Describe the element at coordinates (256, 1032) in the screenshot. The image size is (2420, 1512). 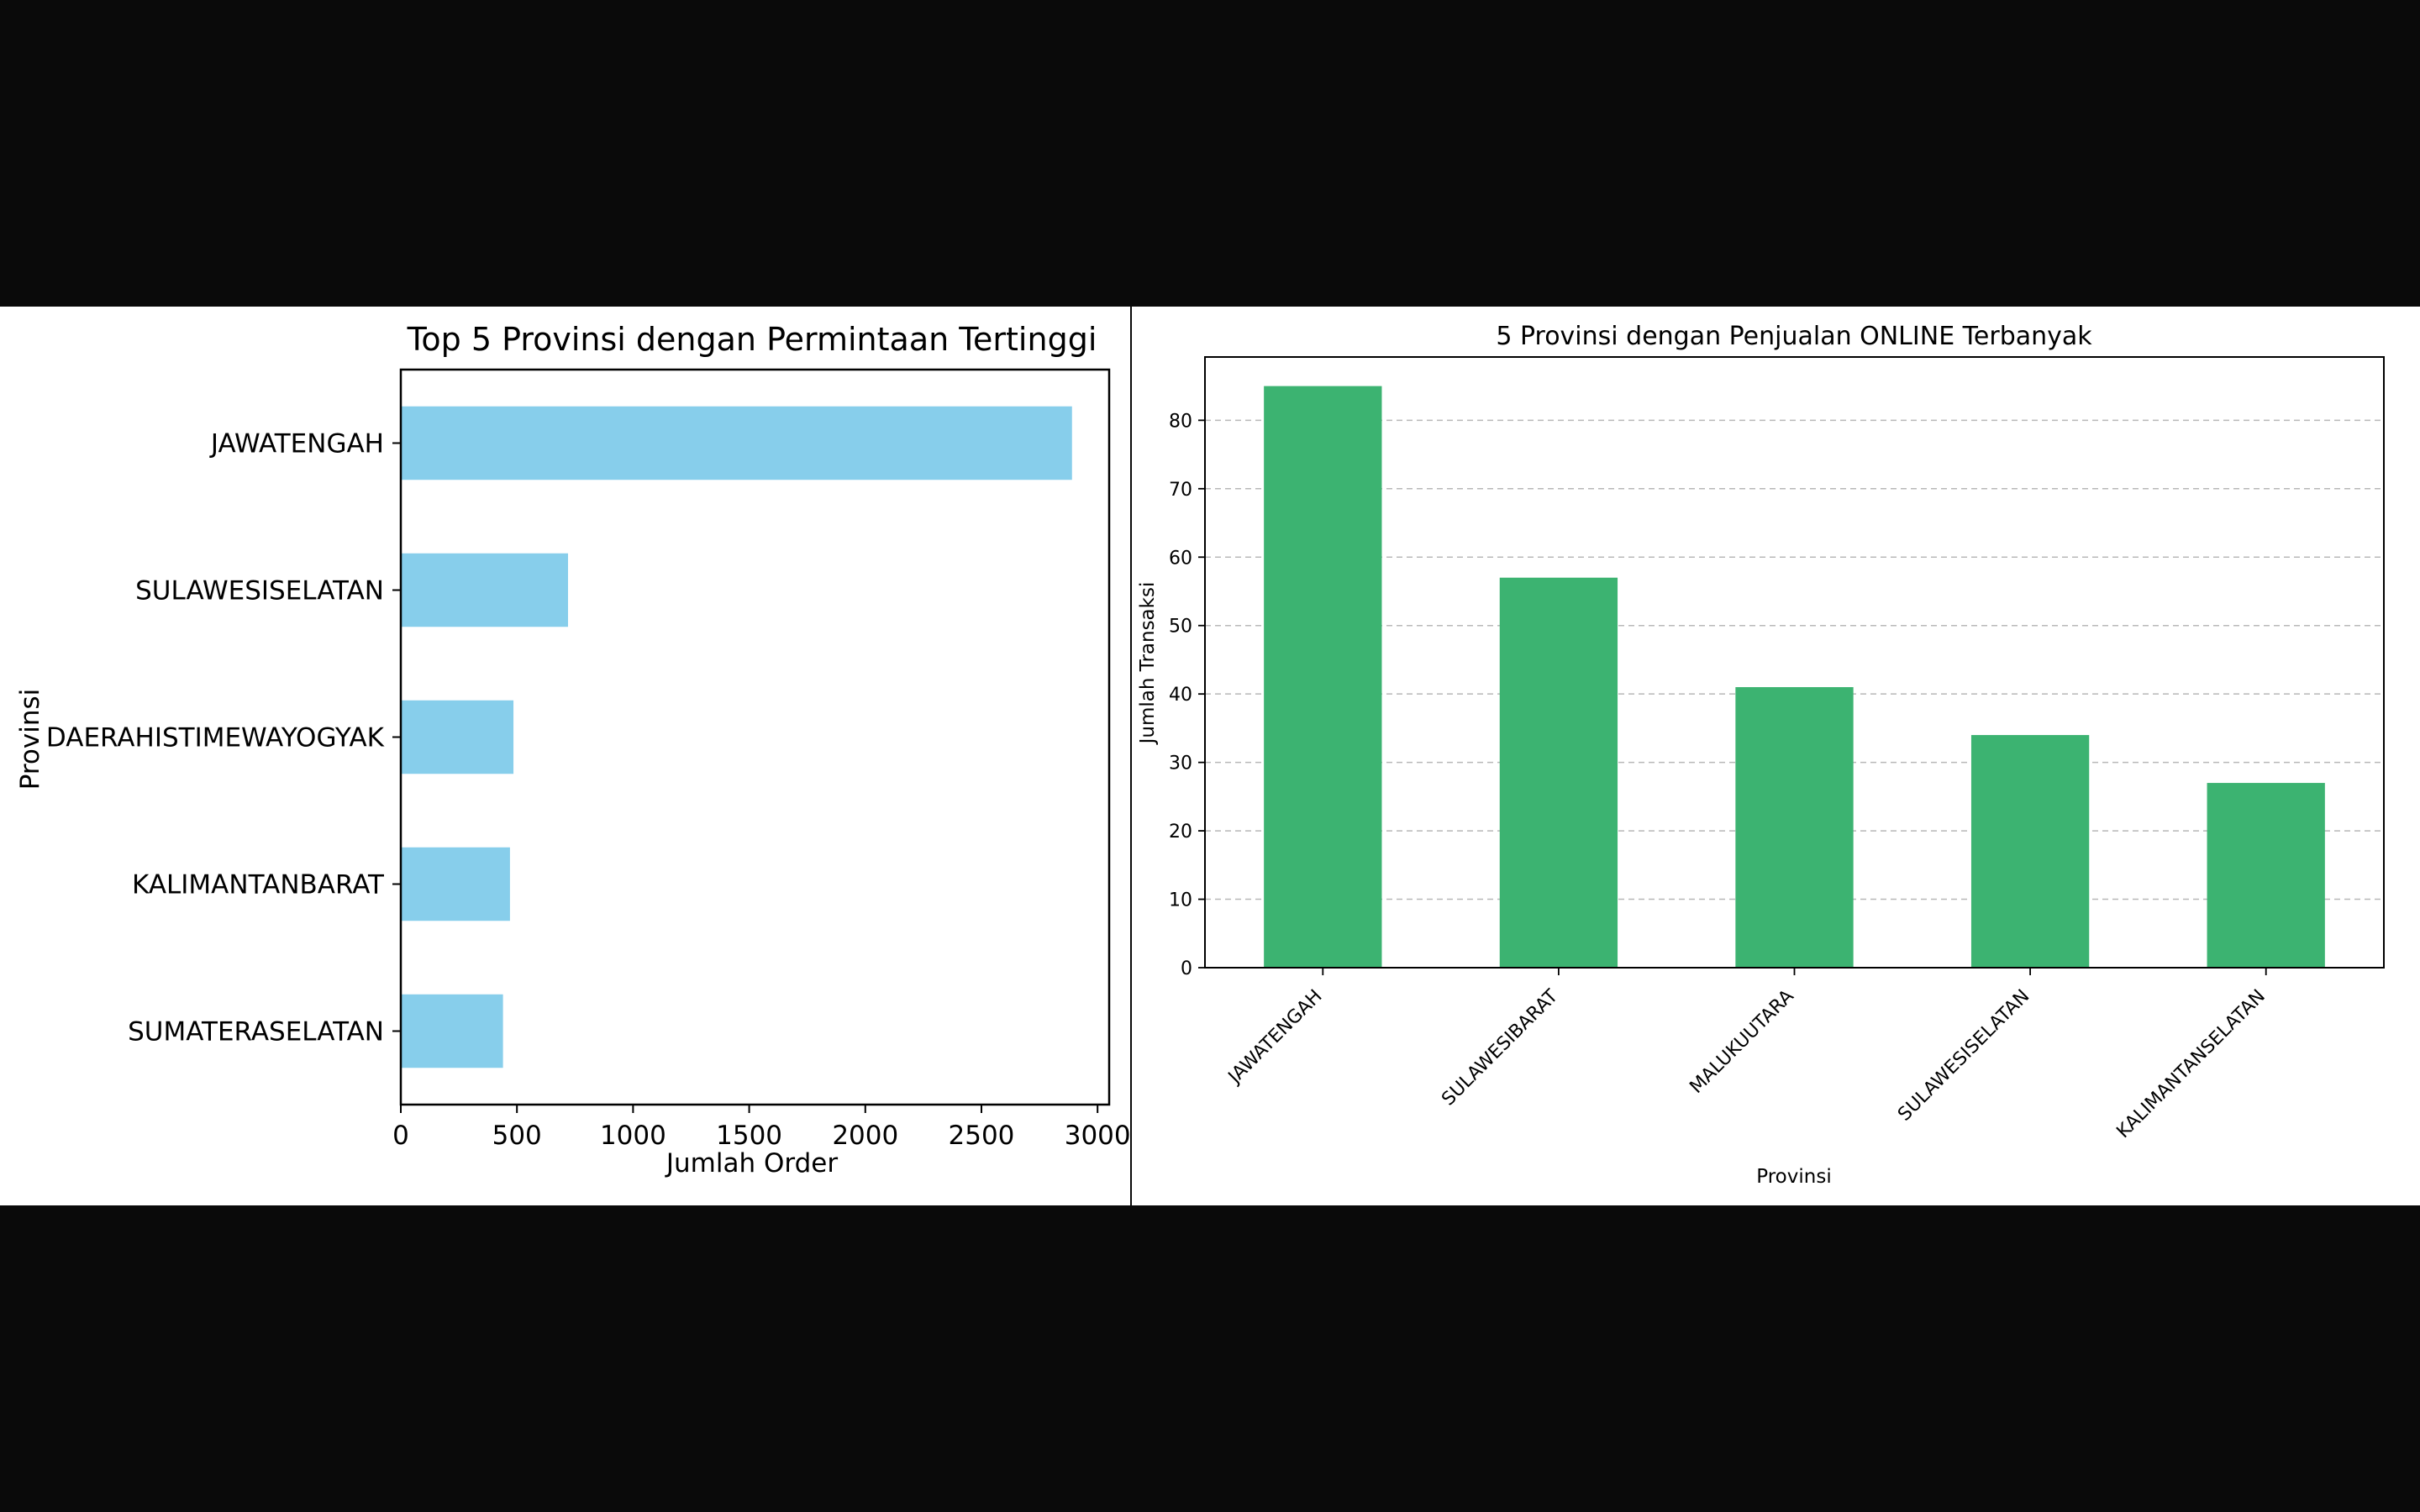
I see `left-y-tick-label: SUMATERASELATAN` at that location.